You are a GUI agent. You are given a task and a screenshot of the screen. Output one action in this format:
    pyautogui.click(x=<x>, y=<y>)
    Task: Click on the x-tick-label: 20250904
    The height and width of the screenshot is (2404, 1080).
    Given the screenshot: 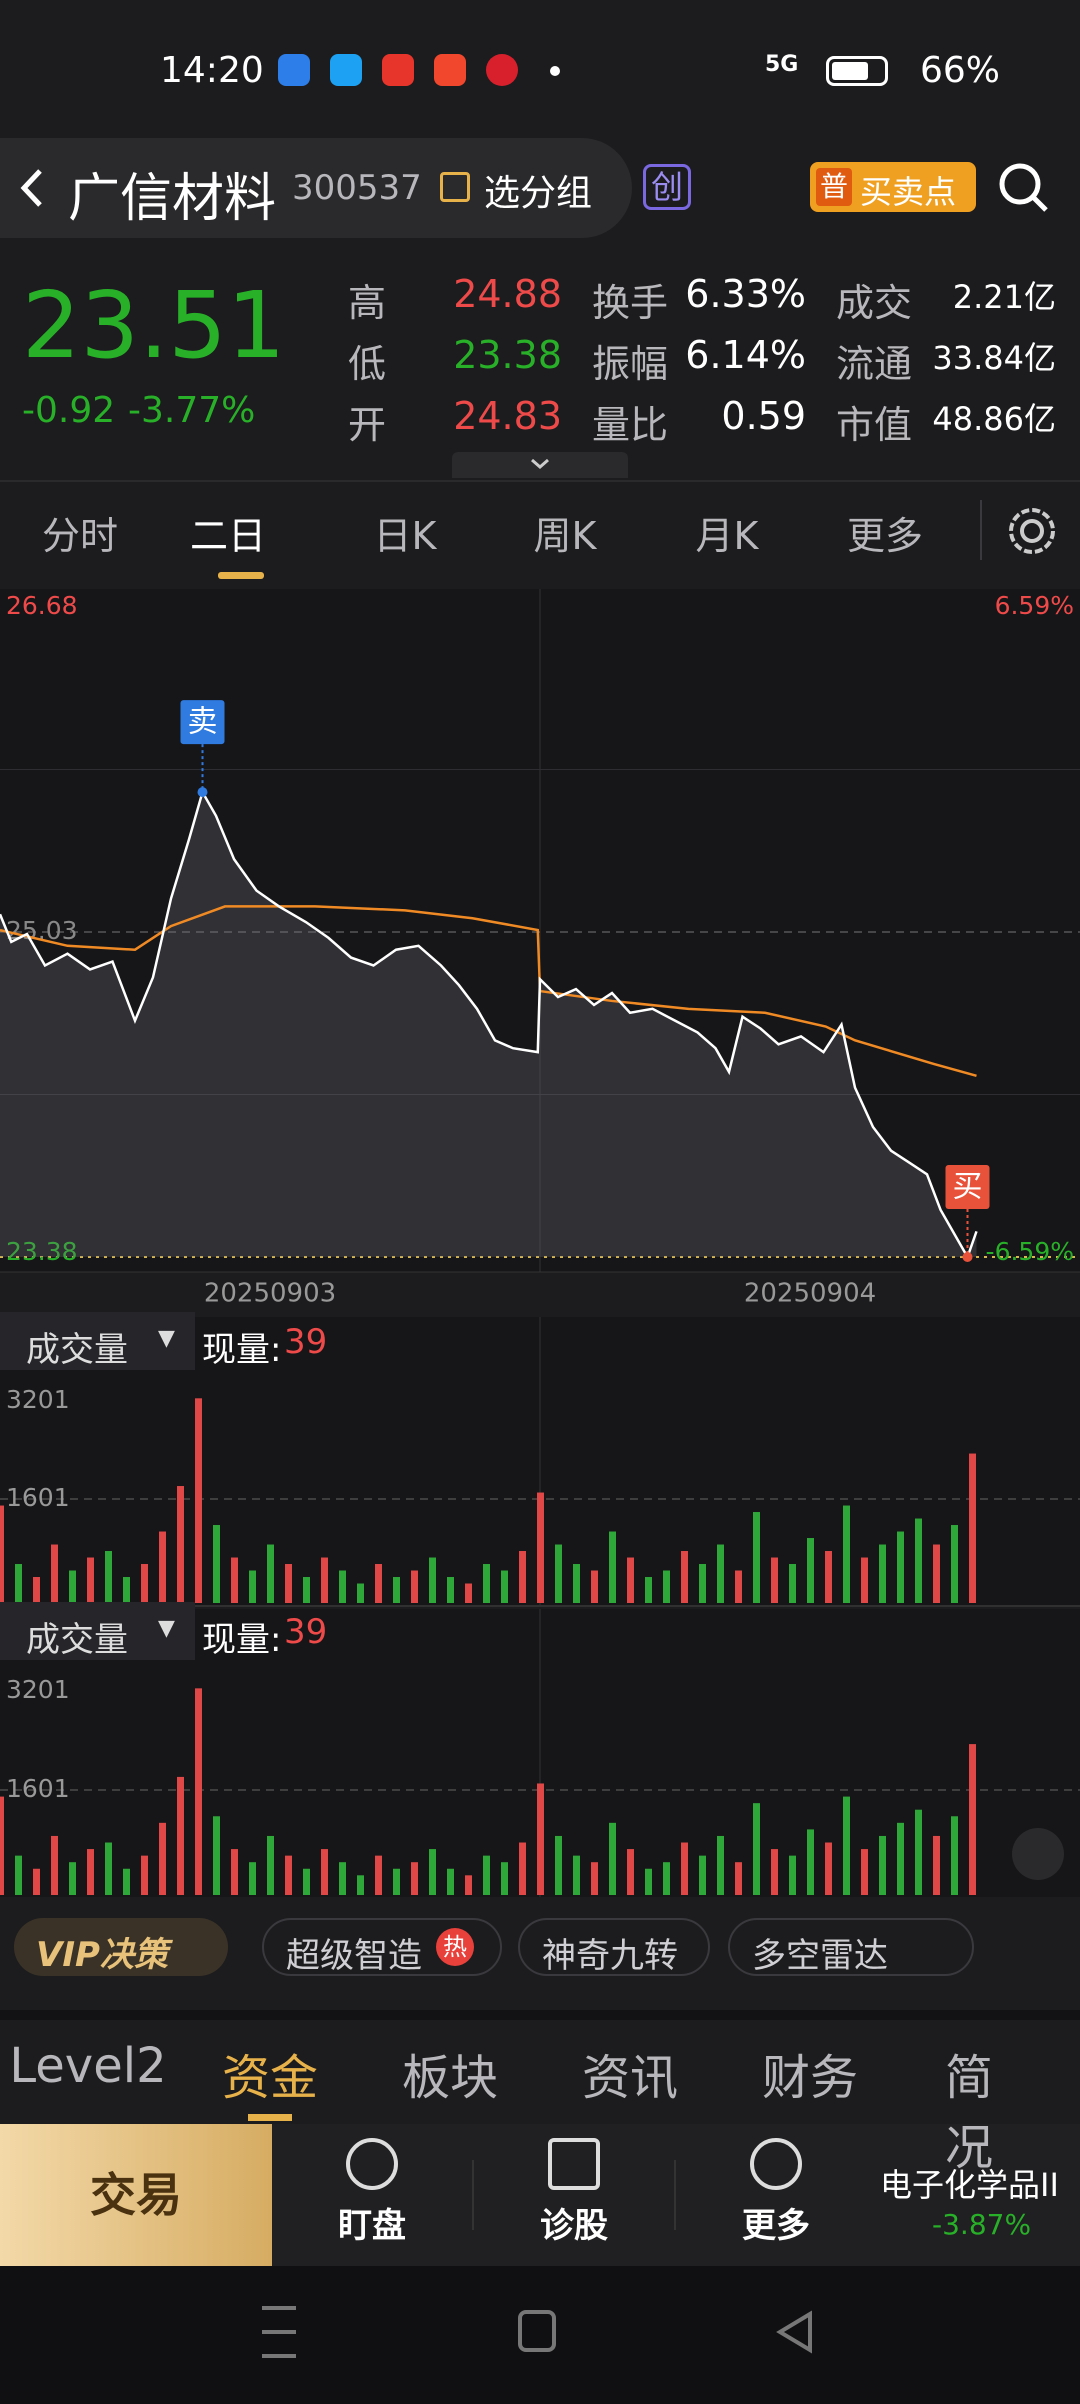 What is the action you would take?
    pyautogui.click(x=810, y=1294)
    